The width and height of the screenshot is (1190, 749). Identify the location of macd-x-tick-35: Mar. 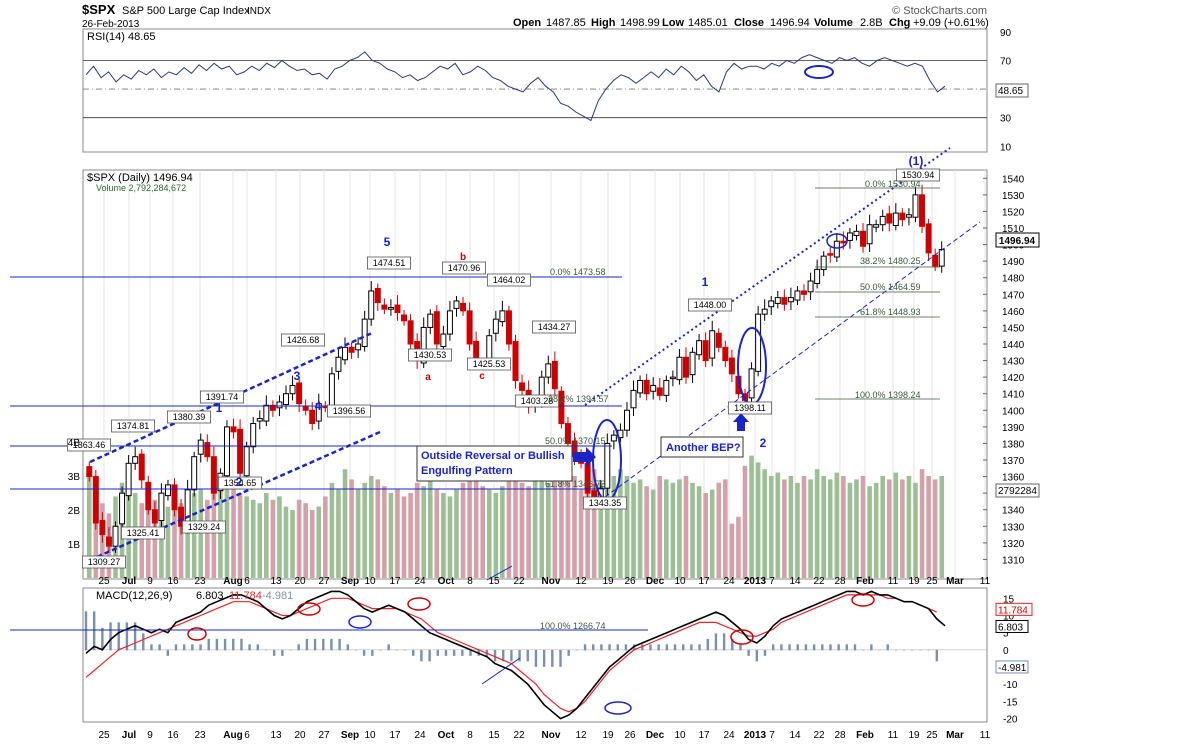
(955, 735).